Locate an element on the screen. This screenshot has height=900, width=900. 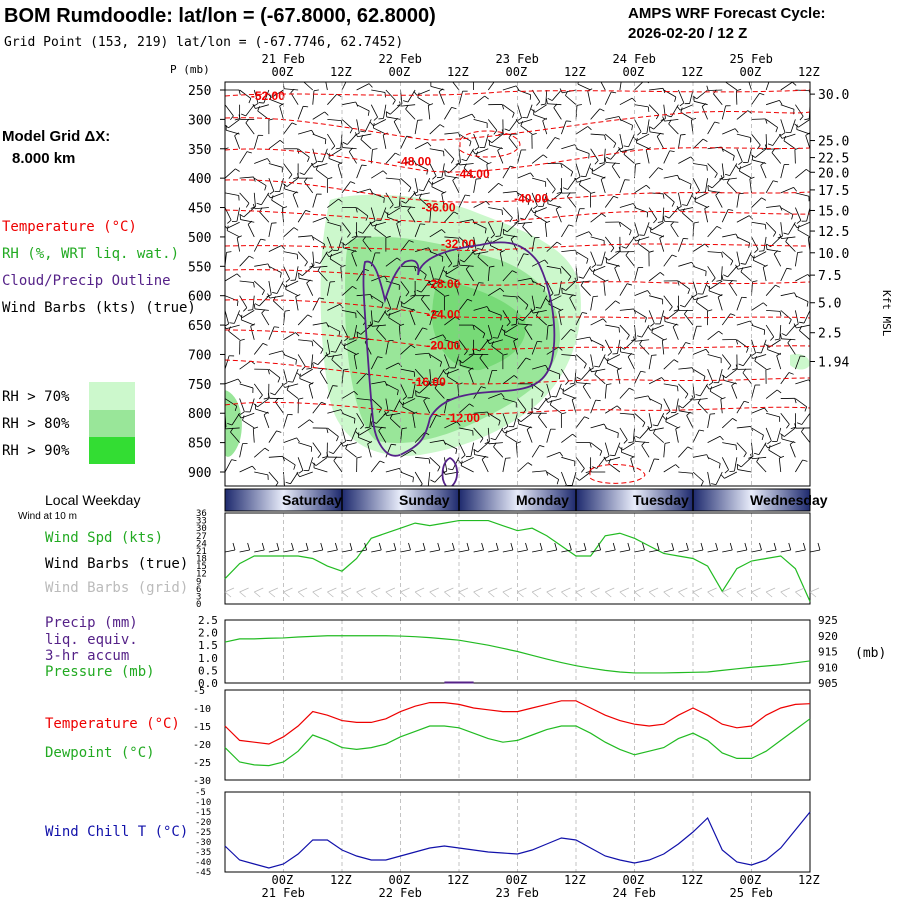
wind-speed-tick-label: 30 is located at coordinates (201, 529).